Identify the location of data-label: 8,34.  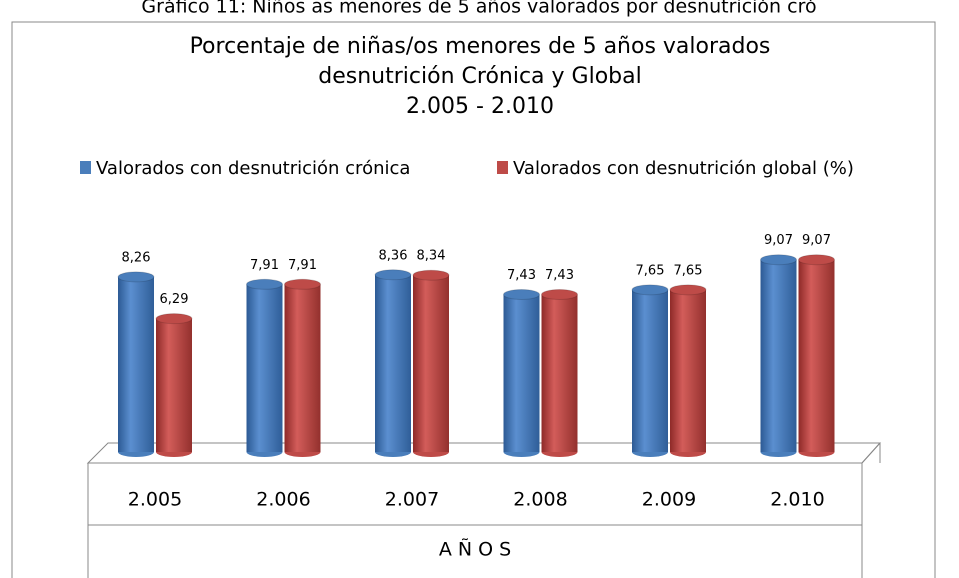
(431, 256).